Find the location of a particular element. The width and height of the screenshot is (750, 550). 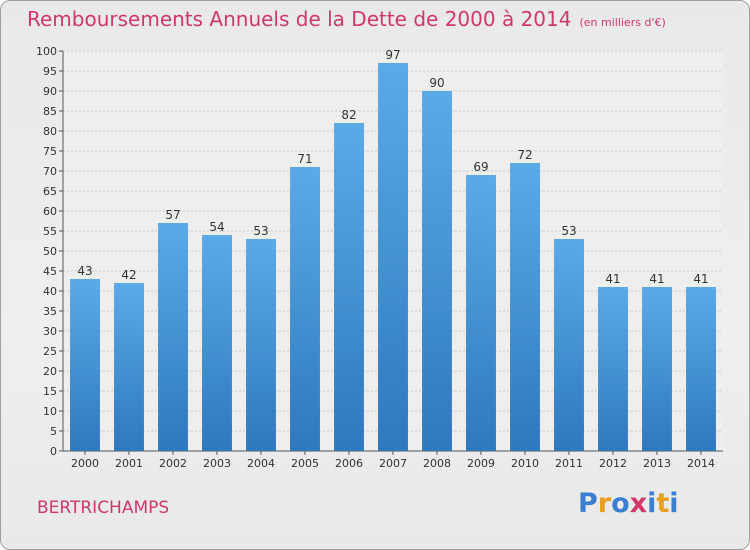

x-tick-label-2010: 2010 is located at coordinates (525, 463).